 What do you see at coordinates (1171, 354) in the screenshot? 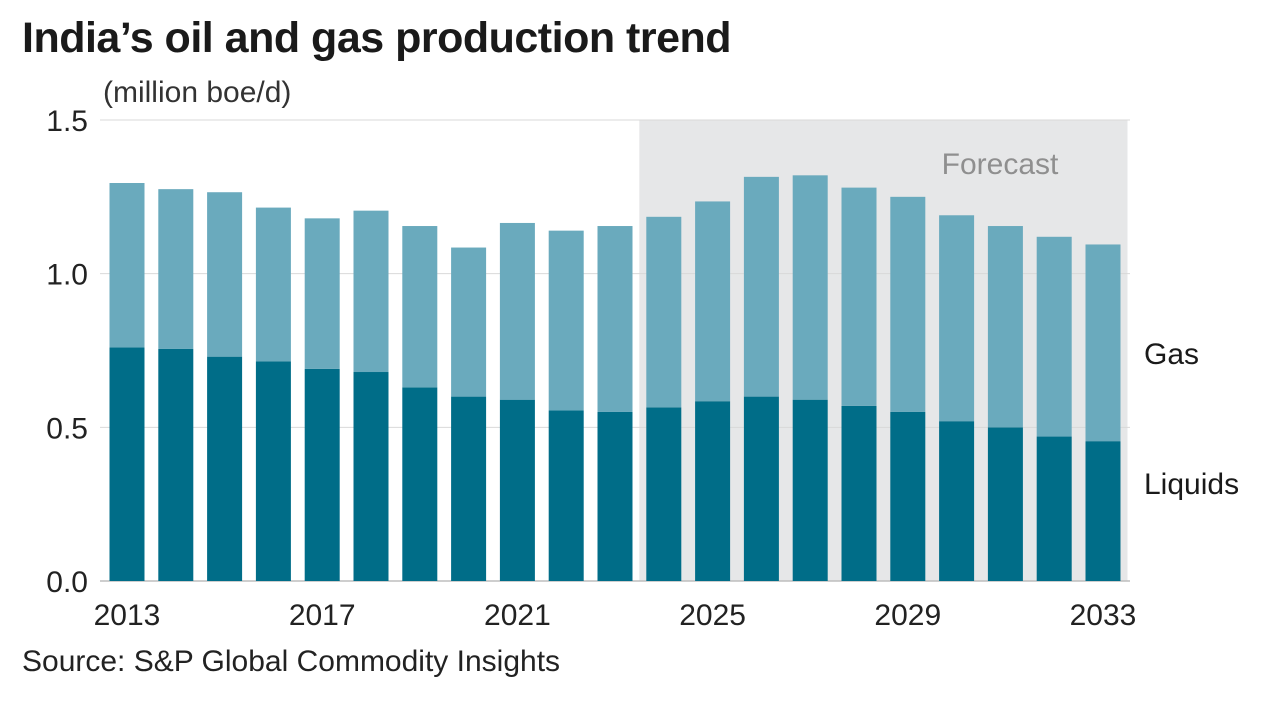
I see `legend-gas-label: Gas` at bounding box center [1171, 354].